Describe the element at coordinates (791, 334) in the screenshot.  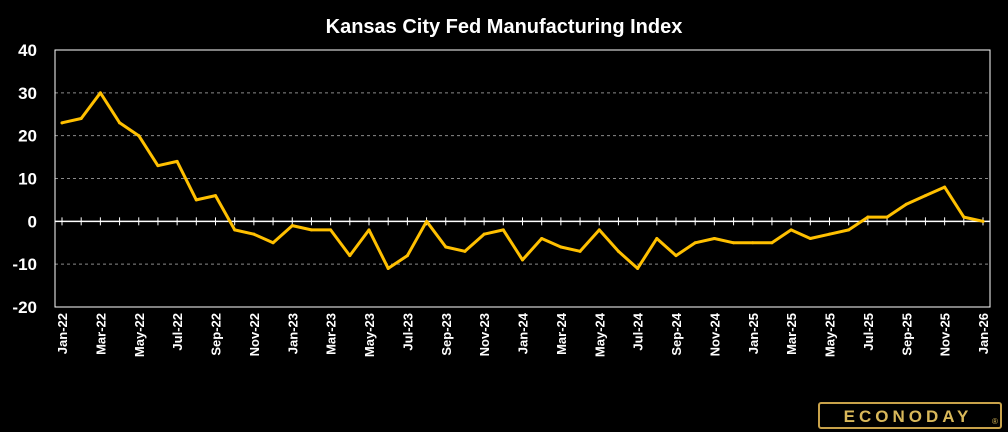
I see `x-tick-label: Mar-25` at that location.